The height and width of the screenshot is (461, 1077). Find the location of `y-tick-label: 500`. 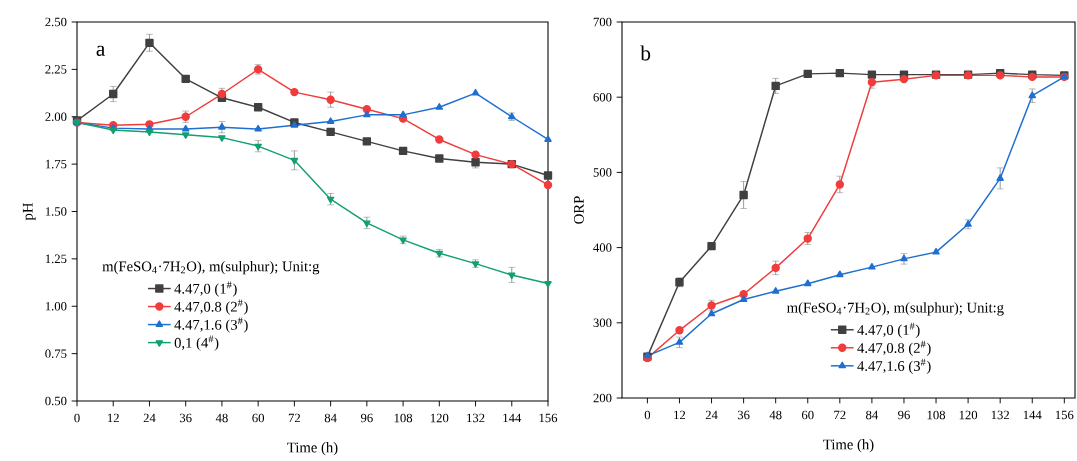

y-tick-label: 500 is located at coordinates (602, 172).